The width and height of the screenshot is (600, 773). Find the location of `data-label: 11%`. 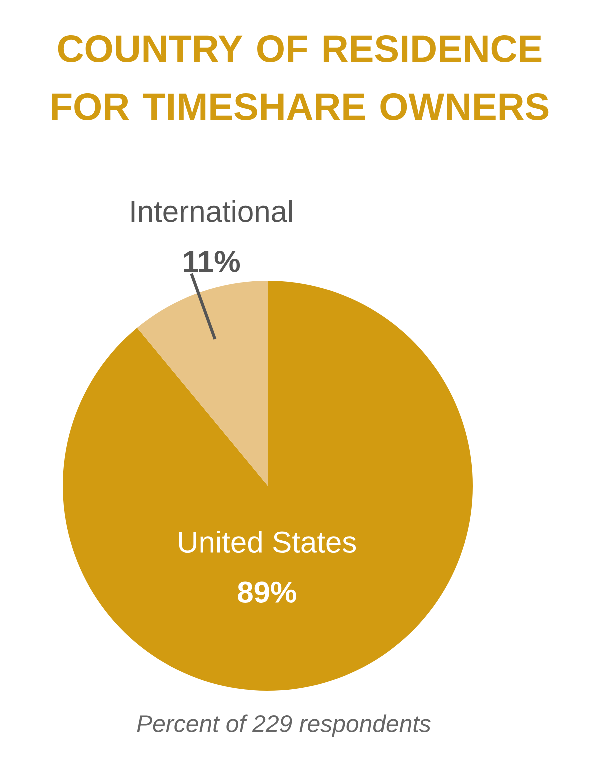

data-label: 11% is located at coordinates (212, 261).